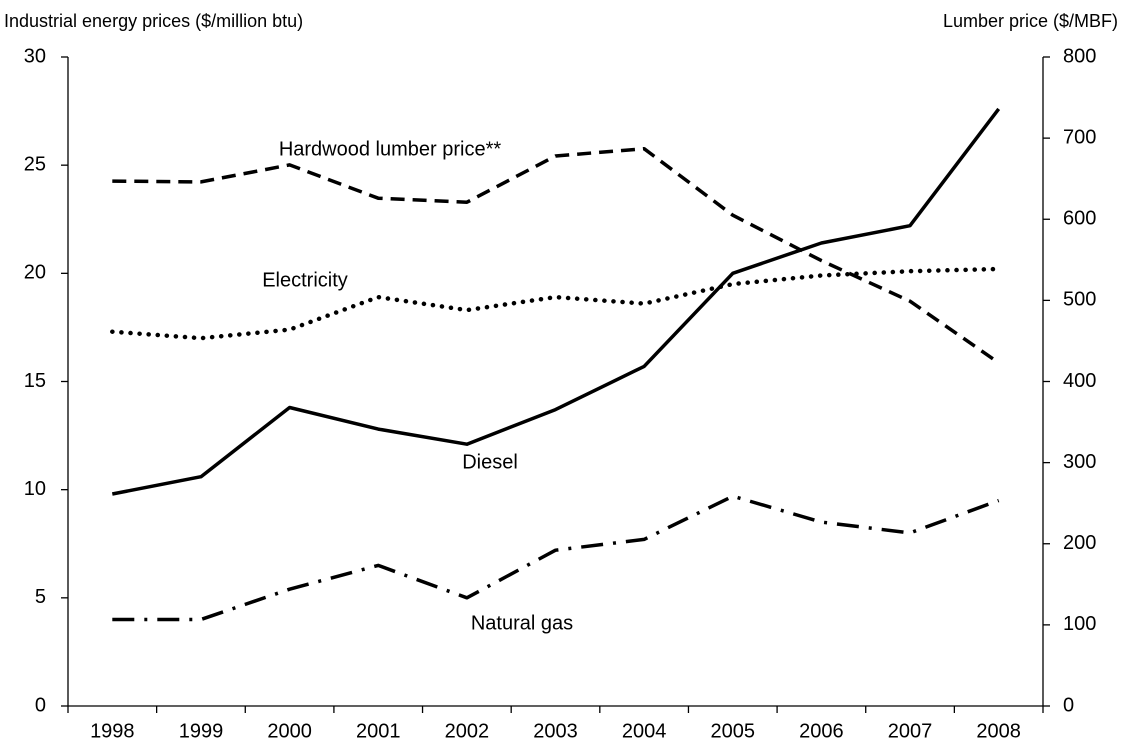 This screenshot has height=749, width=1122. I want to click on y2-tick-label: 700, so click(1079, 137).